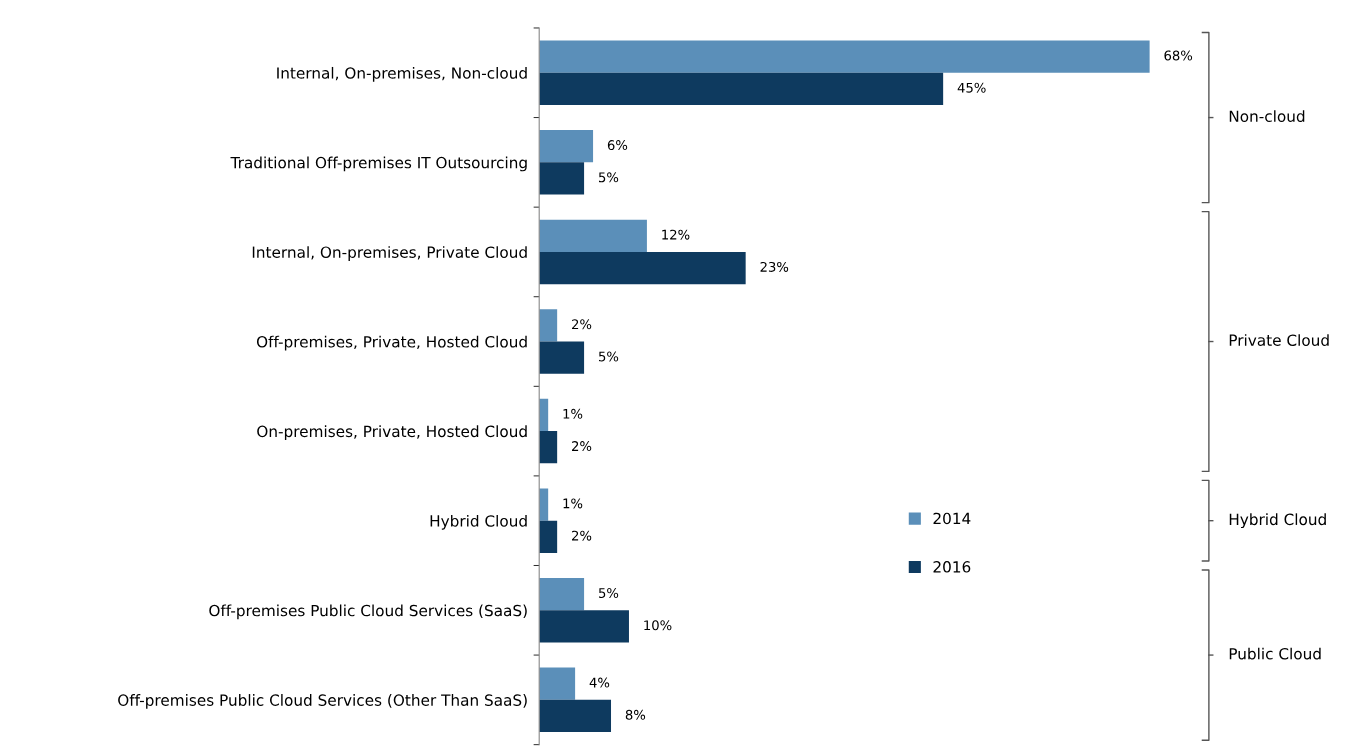  I want to click on y-tick-label: Traditional Off-premises IT Outsourcing, so click(378, 164).